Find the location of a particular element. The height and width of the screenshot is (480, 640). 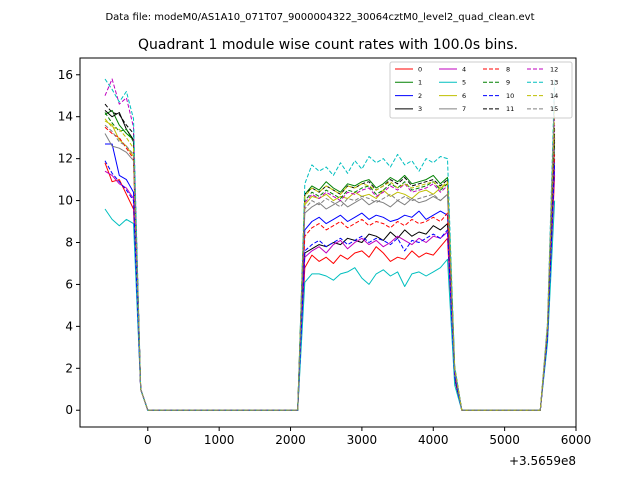

legend-box is located at coordinates (481, 90).